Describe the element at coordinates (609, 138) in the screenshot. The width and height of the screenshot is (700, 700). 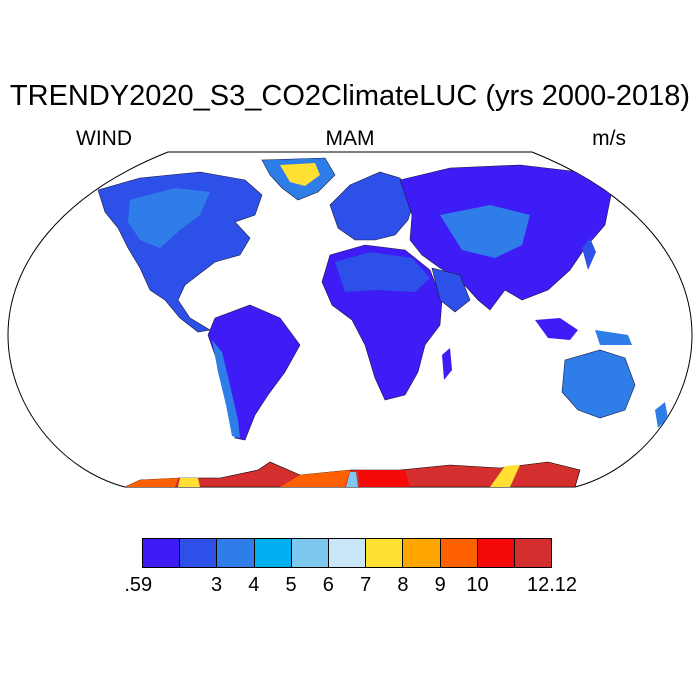
I see `units-label: m/s` at that location.